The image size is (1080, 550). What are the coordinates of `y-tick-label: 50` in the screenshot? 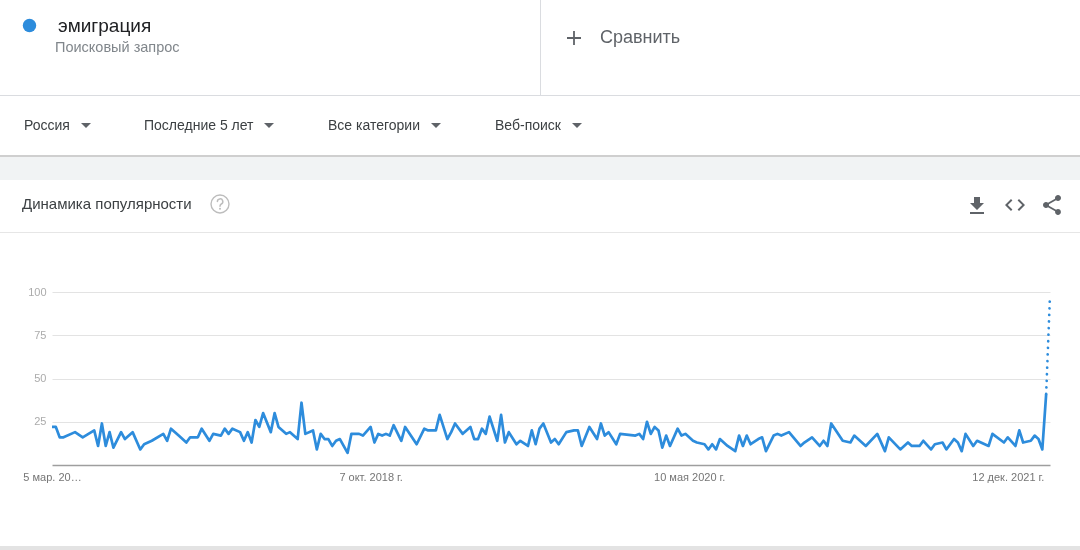 It's located at (40, 378).